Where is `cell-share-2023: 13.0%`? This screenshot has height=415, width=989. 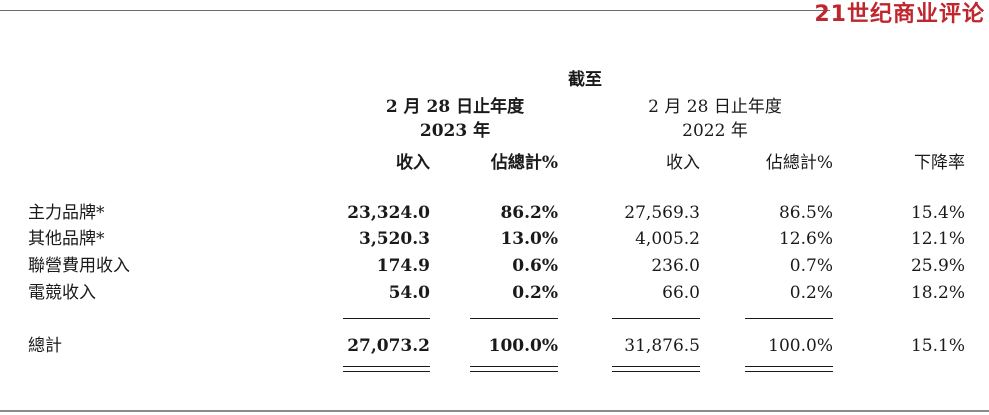 cell-share-2023: 13.0% is located at coordinates (529, 239).